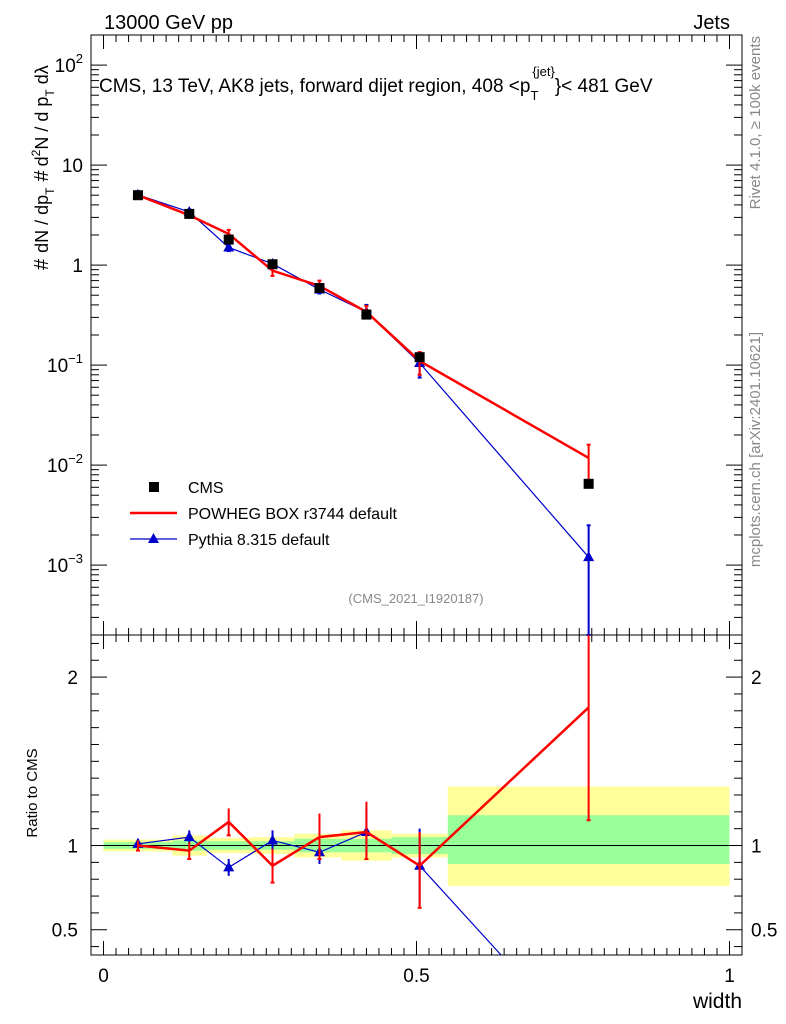  What do you see at coordinates (756, 847) in the screenshot?
I see `y-tick-label-ratio-right: 1` at bounding box center [756, 847].